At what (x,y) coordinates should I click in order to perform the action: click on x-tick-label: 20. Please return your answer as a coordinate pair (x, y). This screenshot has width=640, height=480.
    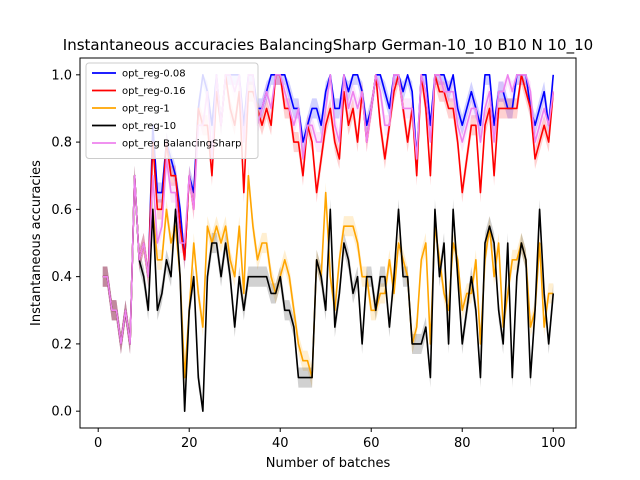
    Looking at the image, I should click on (189, 443).